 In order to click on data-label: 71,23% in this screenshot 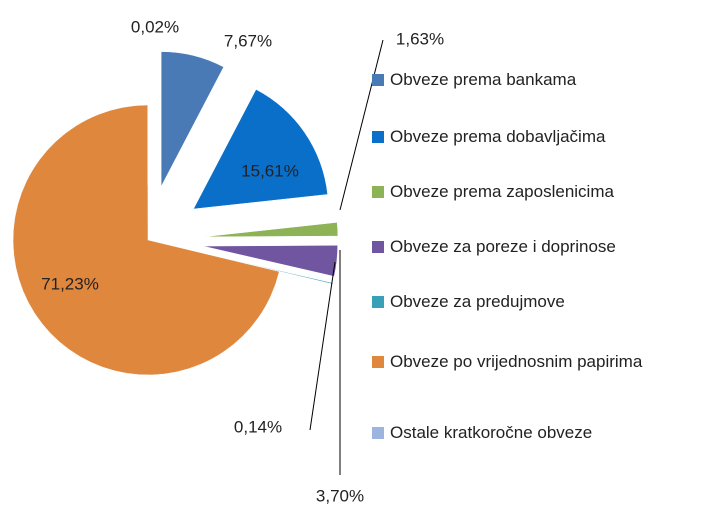, I will do `click(70, 283)`.